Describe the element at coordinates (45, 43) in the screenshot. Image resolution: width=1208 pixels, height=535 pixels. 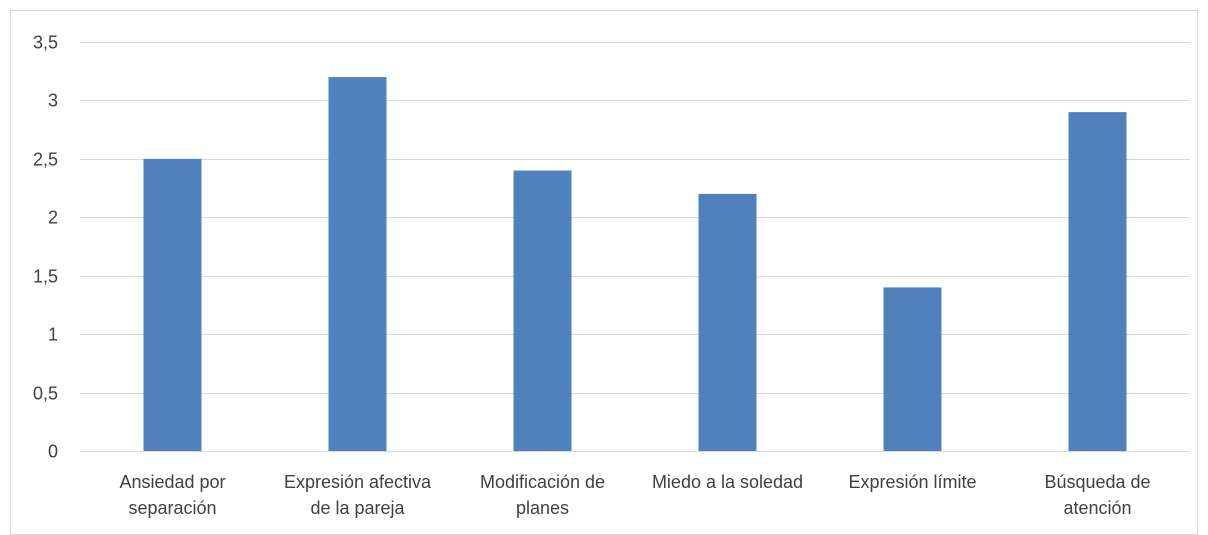
I see `y-tick-label: 3,5` at that location.